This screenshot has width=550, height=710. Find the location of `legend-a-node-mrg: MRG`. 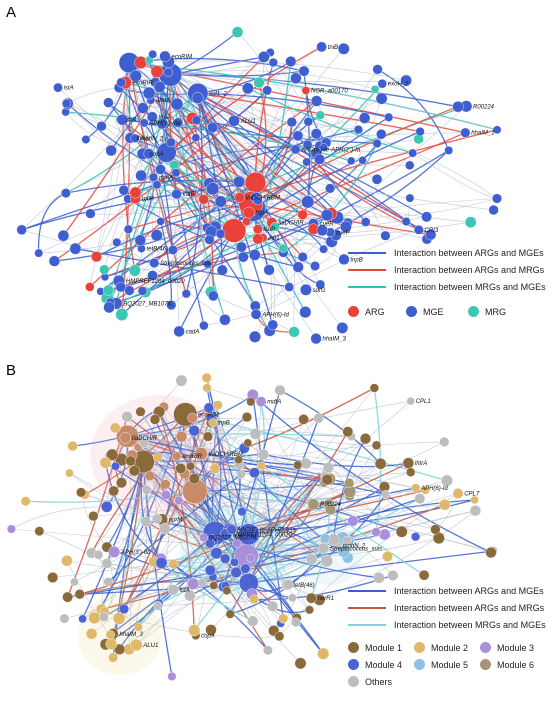

legend-a-node-mrg: MRG is located at coordinates (487, 311).